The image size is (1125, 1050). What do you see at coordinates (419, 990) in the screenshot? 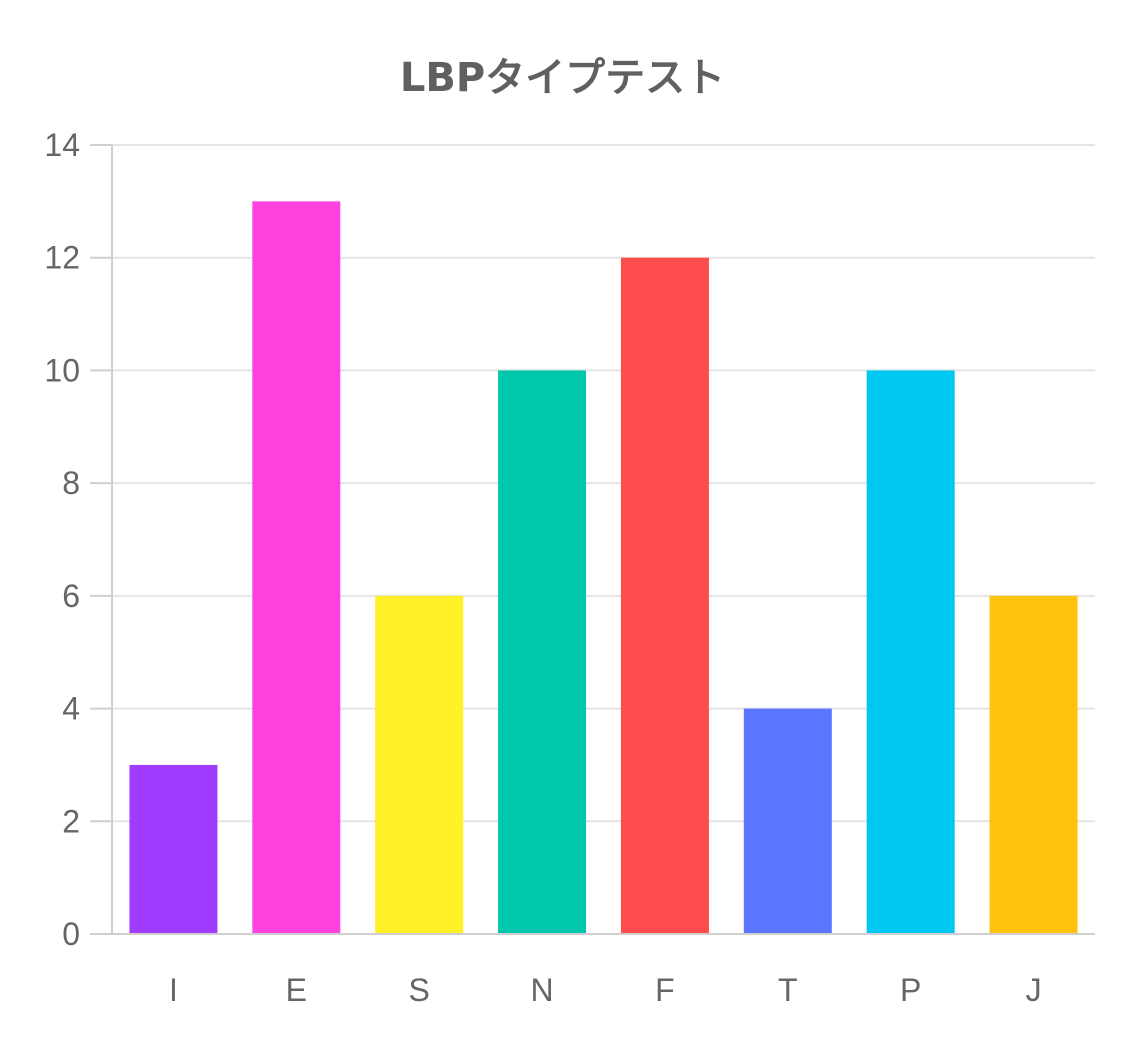
I see `x-tick-label-S: S` at bounding box center [419, 990].